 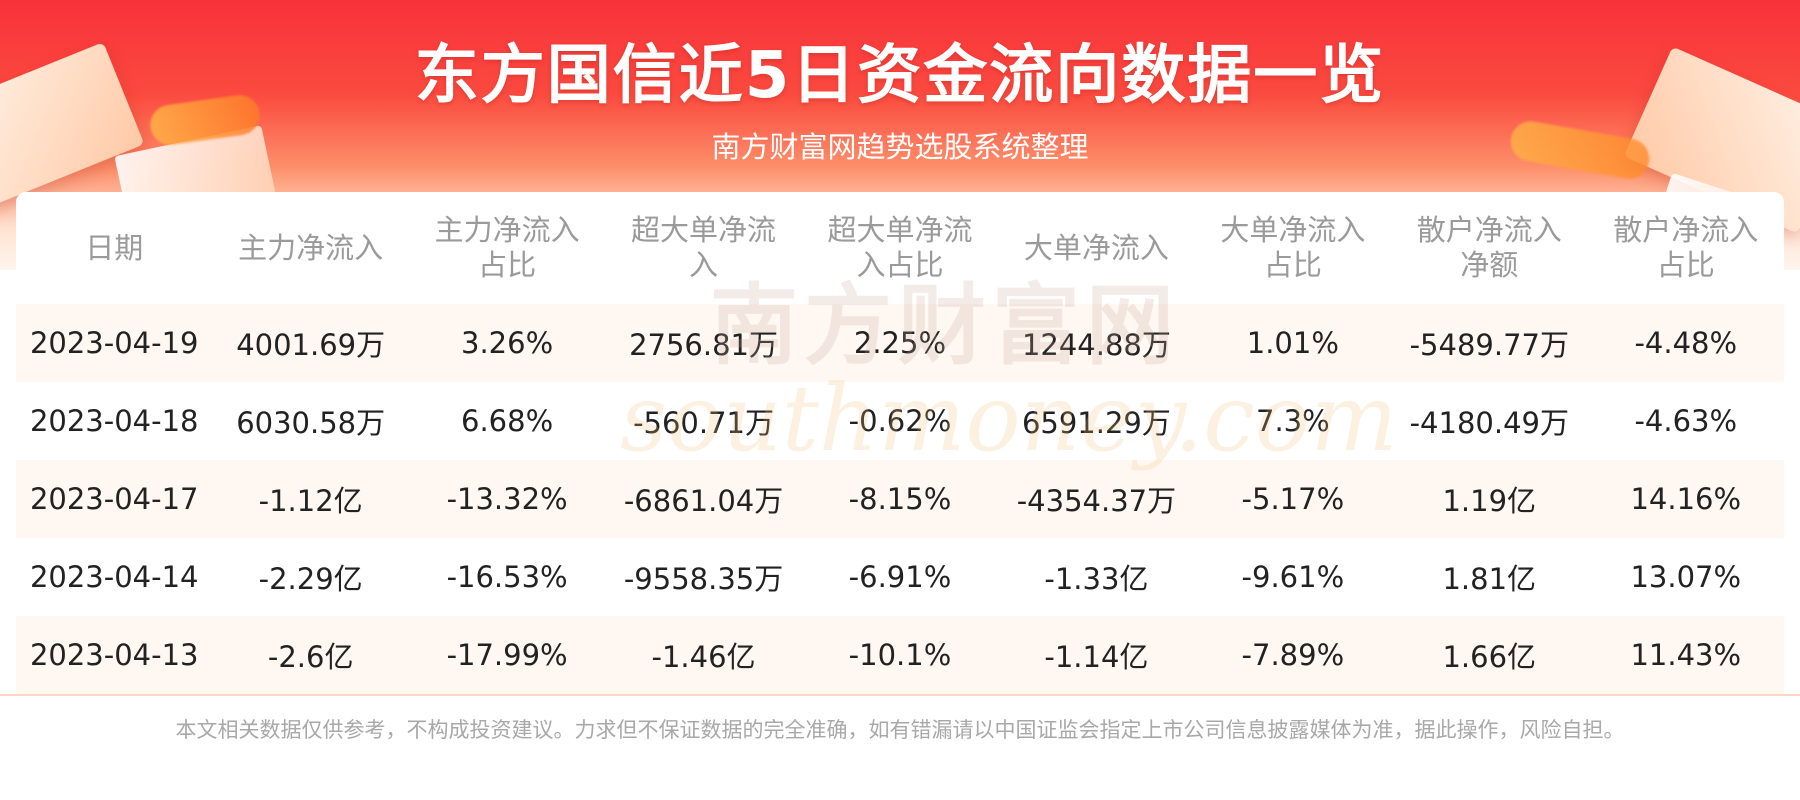 I want to click on footer-divider, so click(x=900, y=695).